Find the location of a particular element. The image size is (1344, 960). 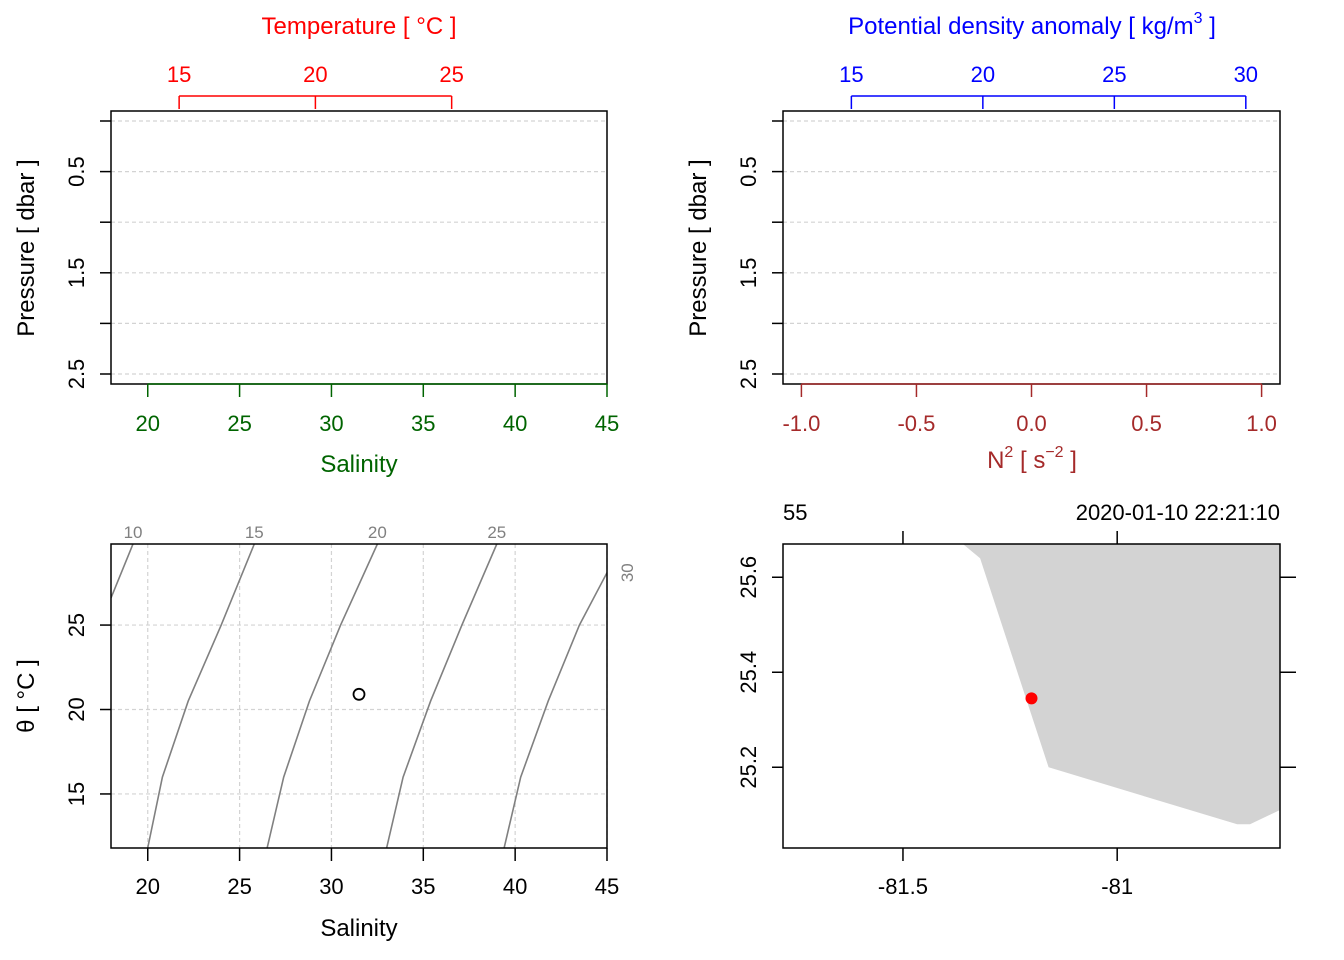

bottom-axis-label: Salinity is located at coordinates (358, 464).